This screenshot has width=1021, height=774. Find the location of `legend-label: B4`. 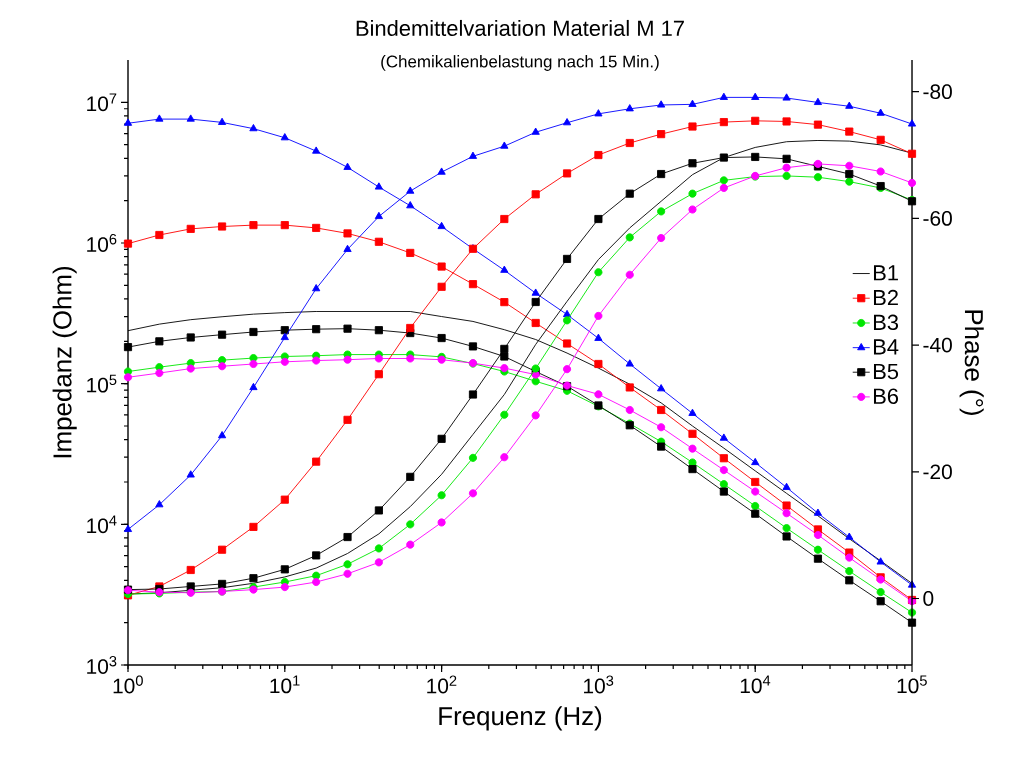

legend-label: B4 is located at coordinates (886, 347).